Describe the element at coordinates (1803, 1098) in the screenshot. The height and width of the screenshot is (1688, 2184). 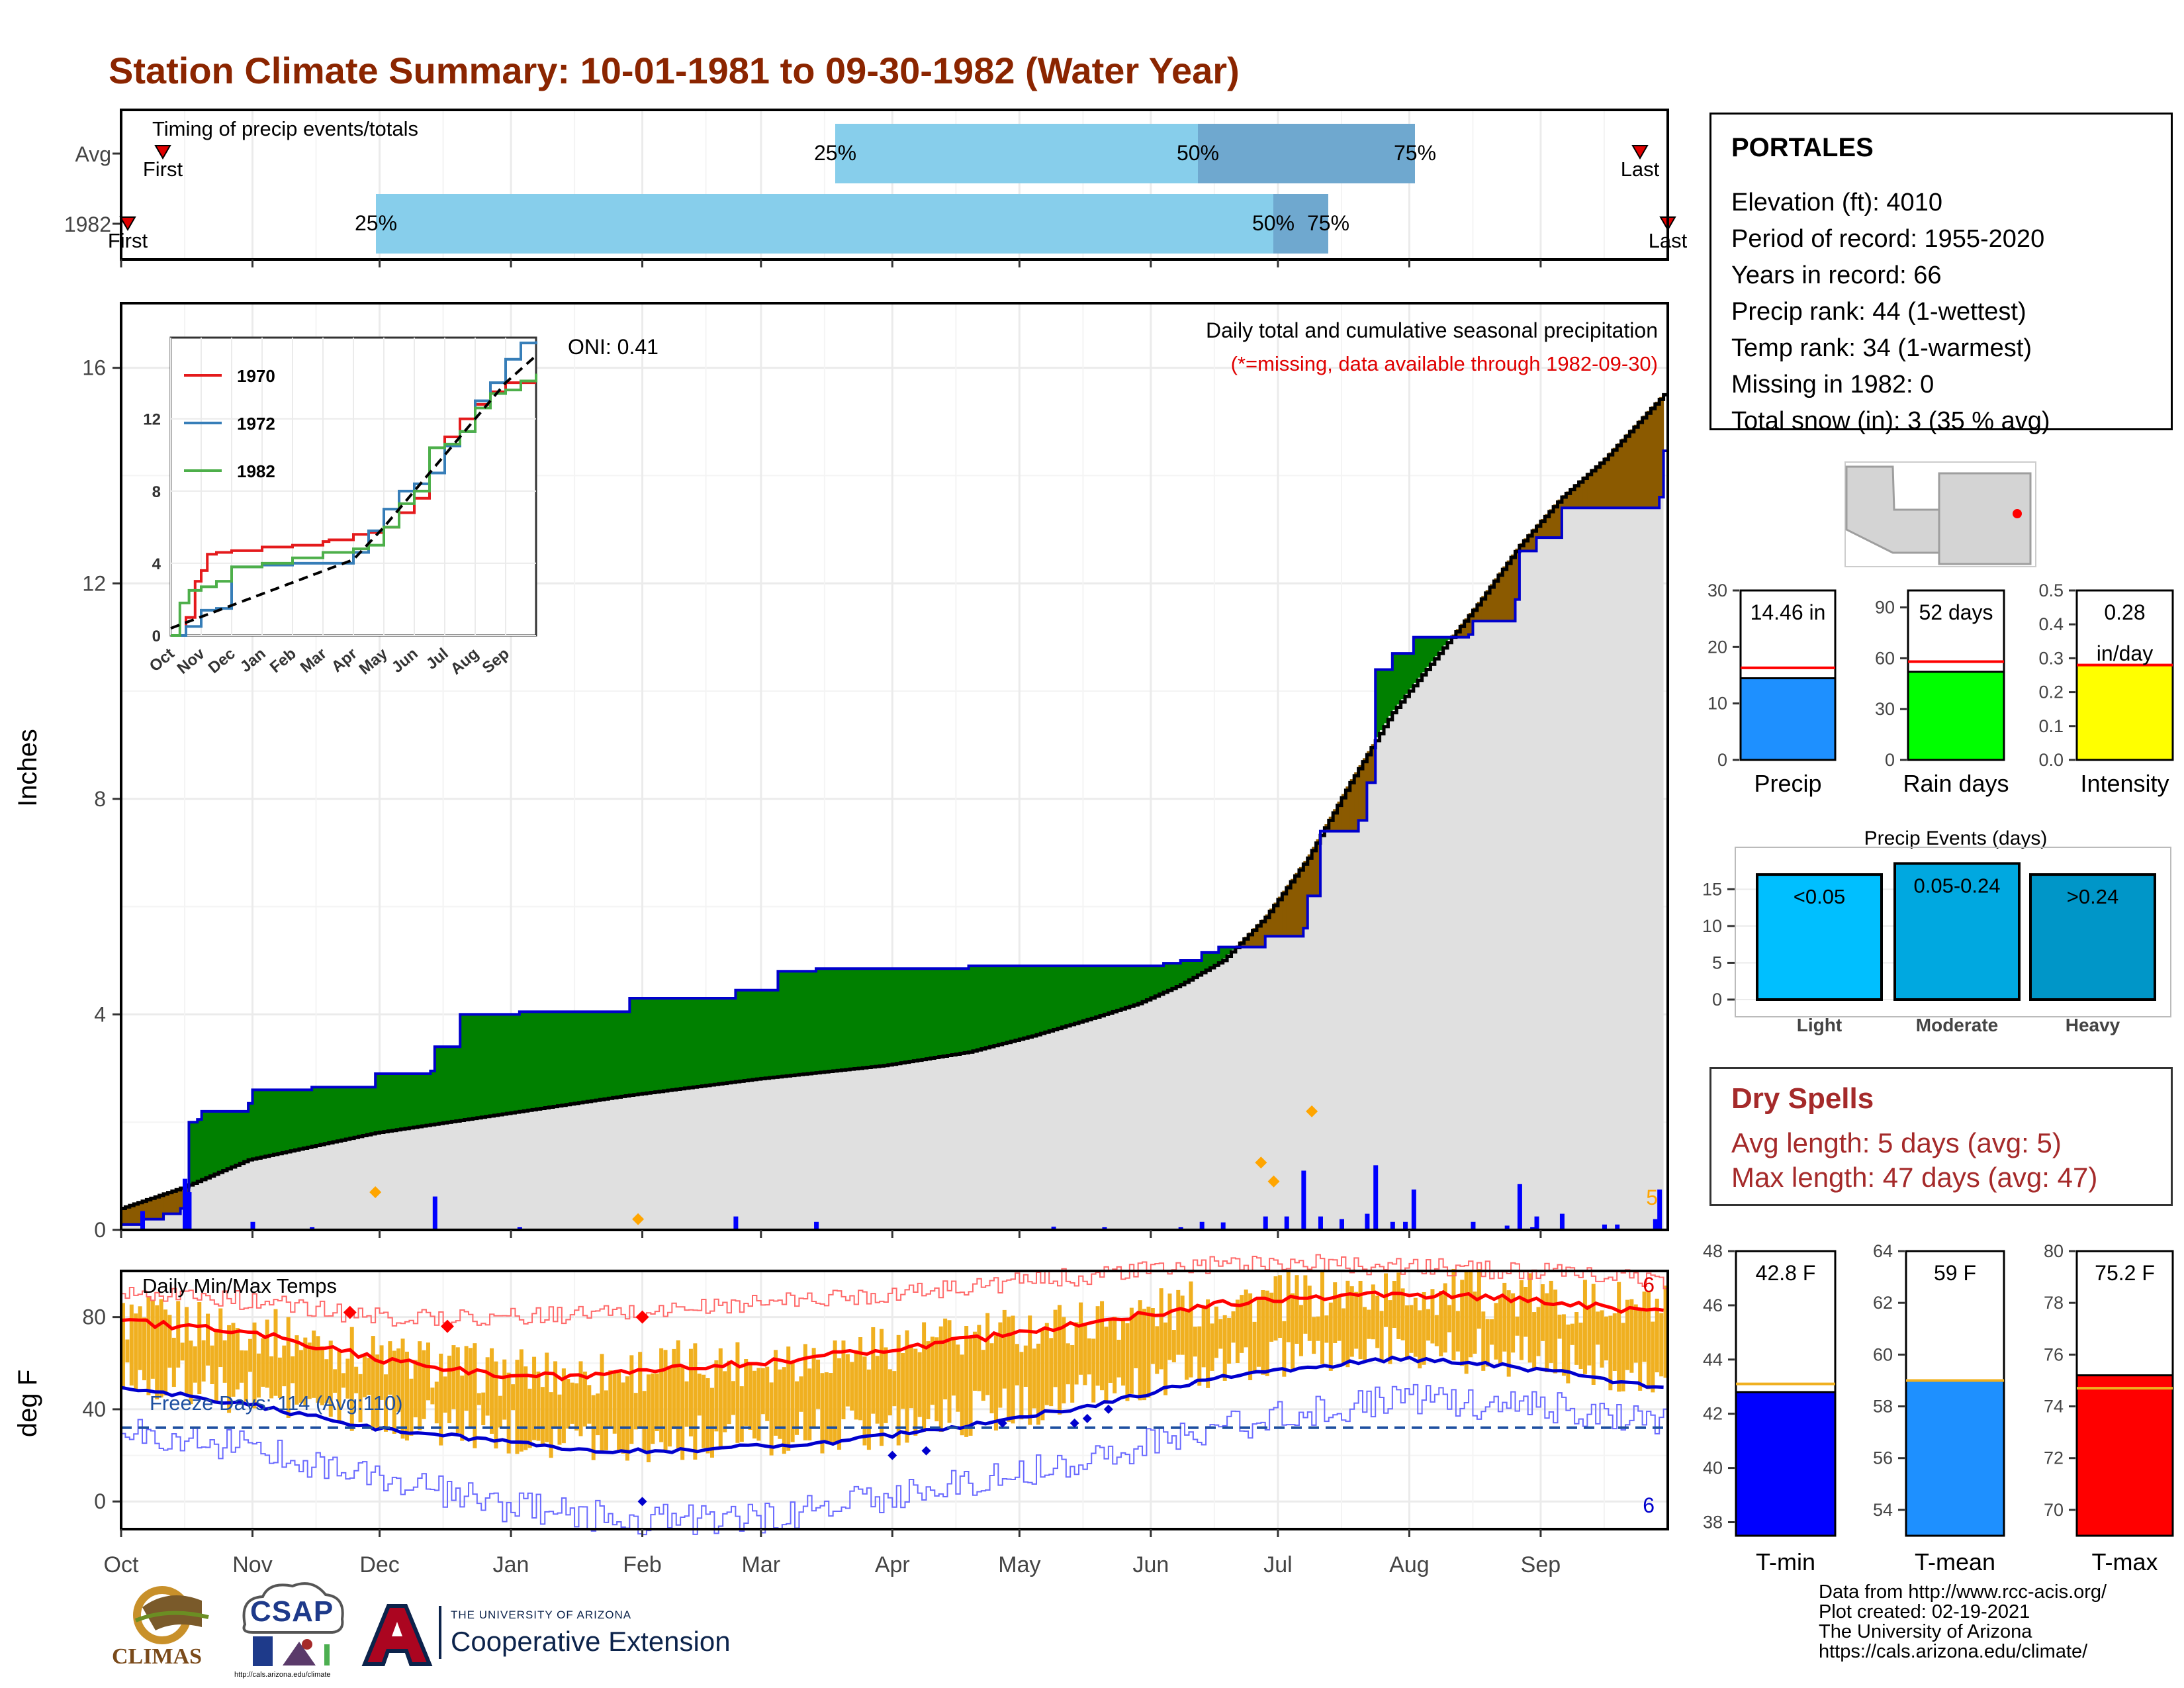
I see `dry-spells-title: Dry Spells` at that location.